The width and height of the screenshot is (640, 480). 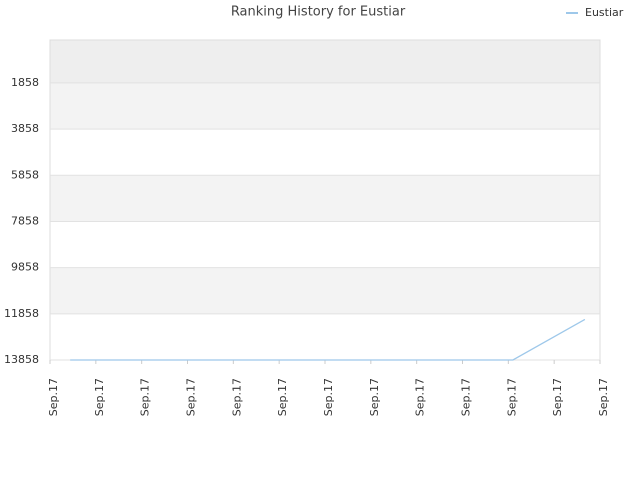 What do you see at coordinates (25, 174) in the screenshot?
I see `y-tick-label: 5858` at bounding box center [25, 174].